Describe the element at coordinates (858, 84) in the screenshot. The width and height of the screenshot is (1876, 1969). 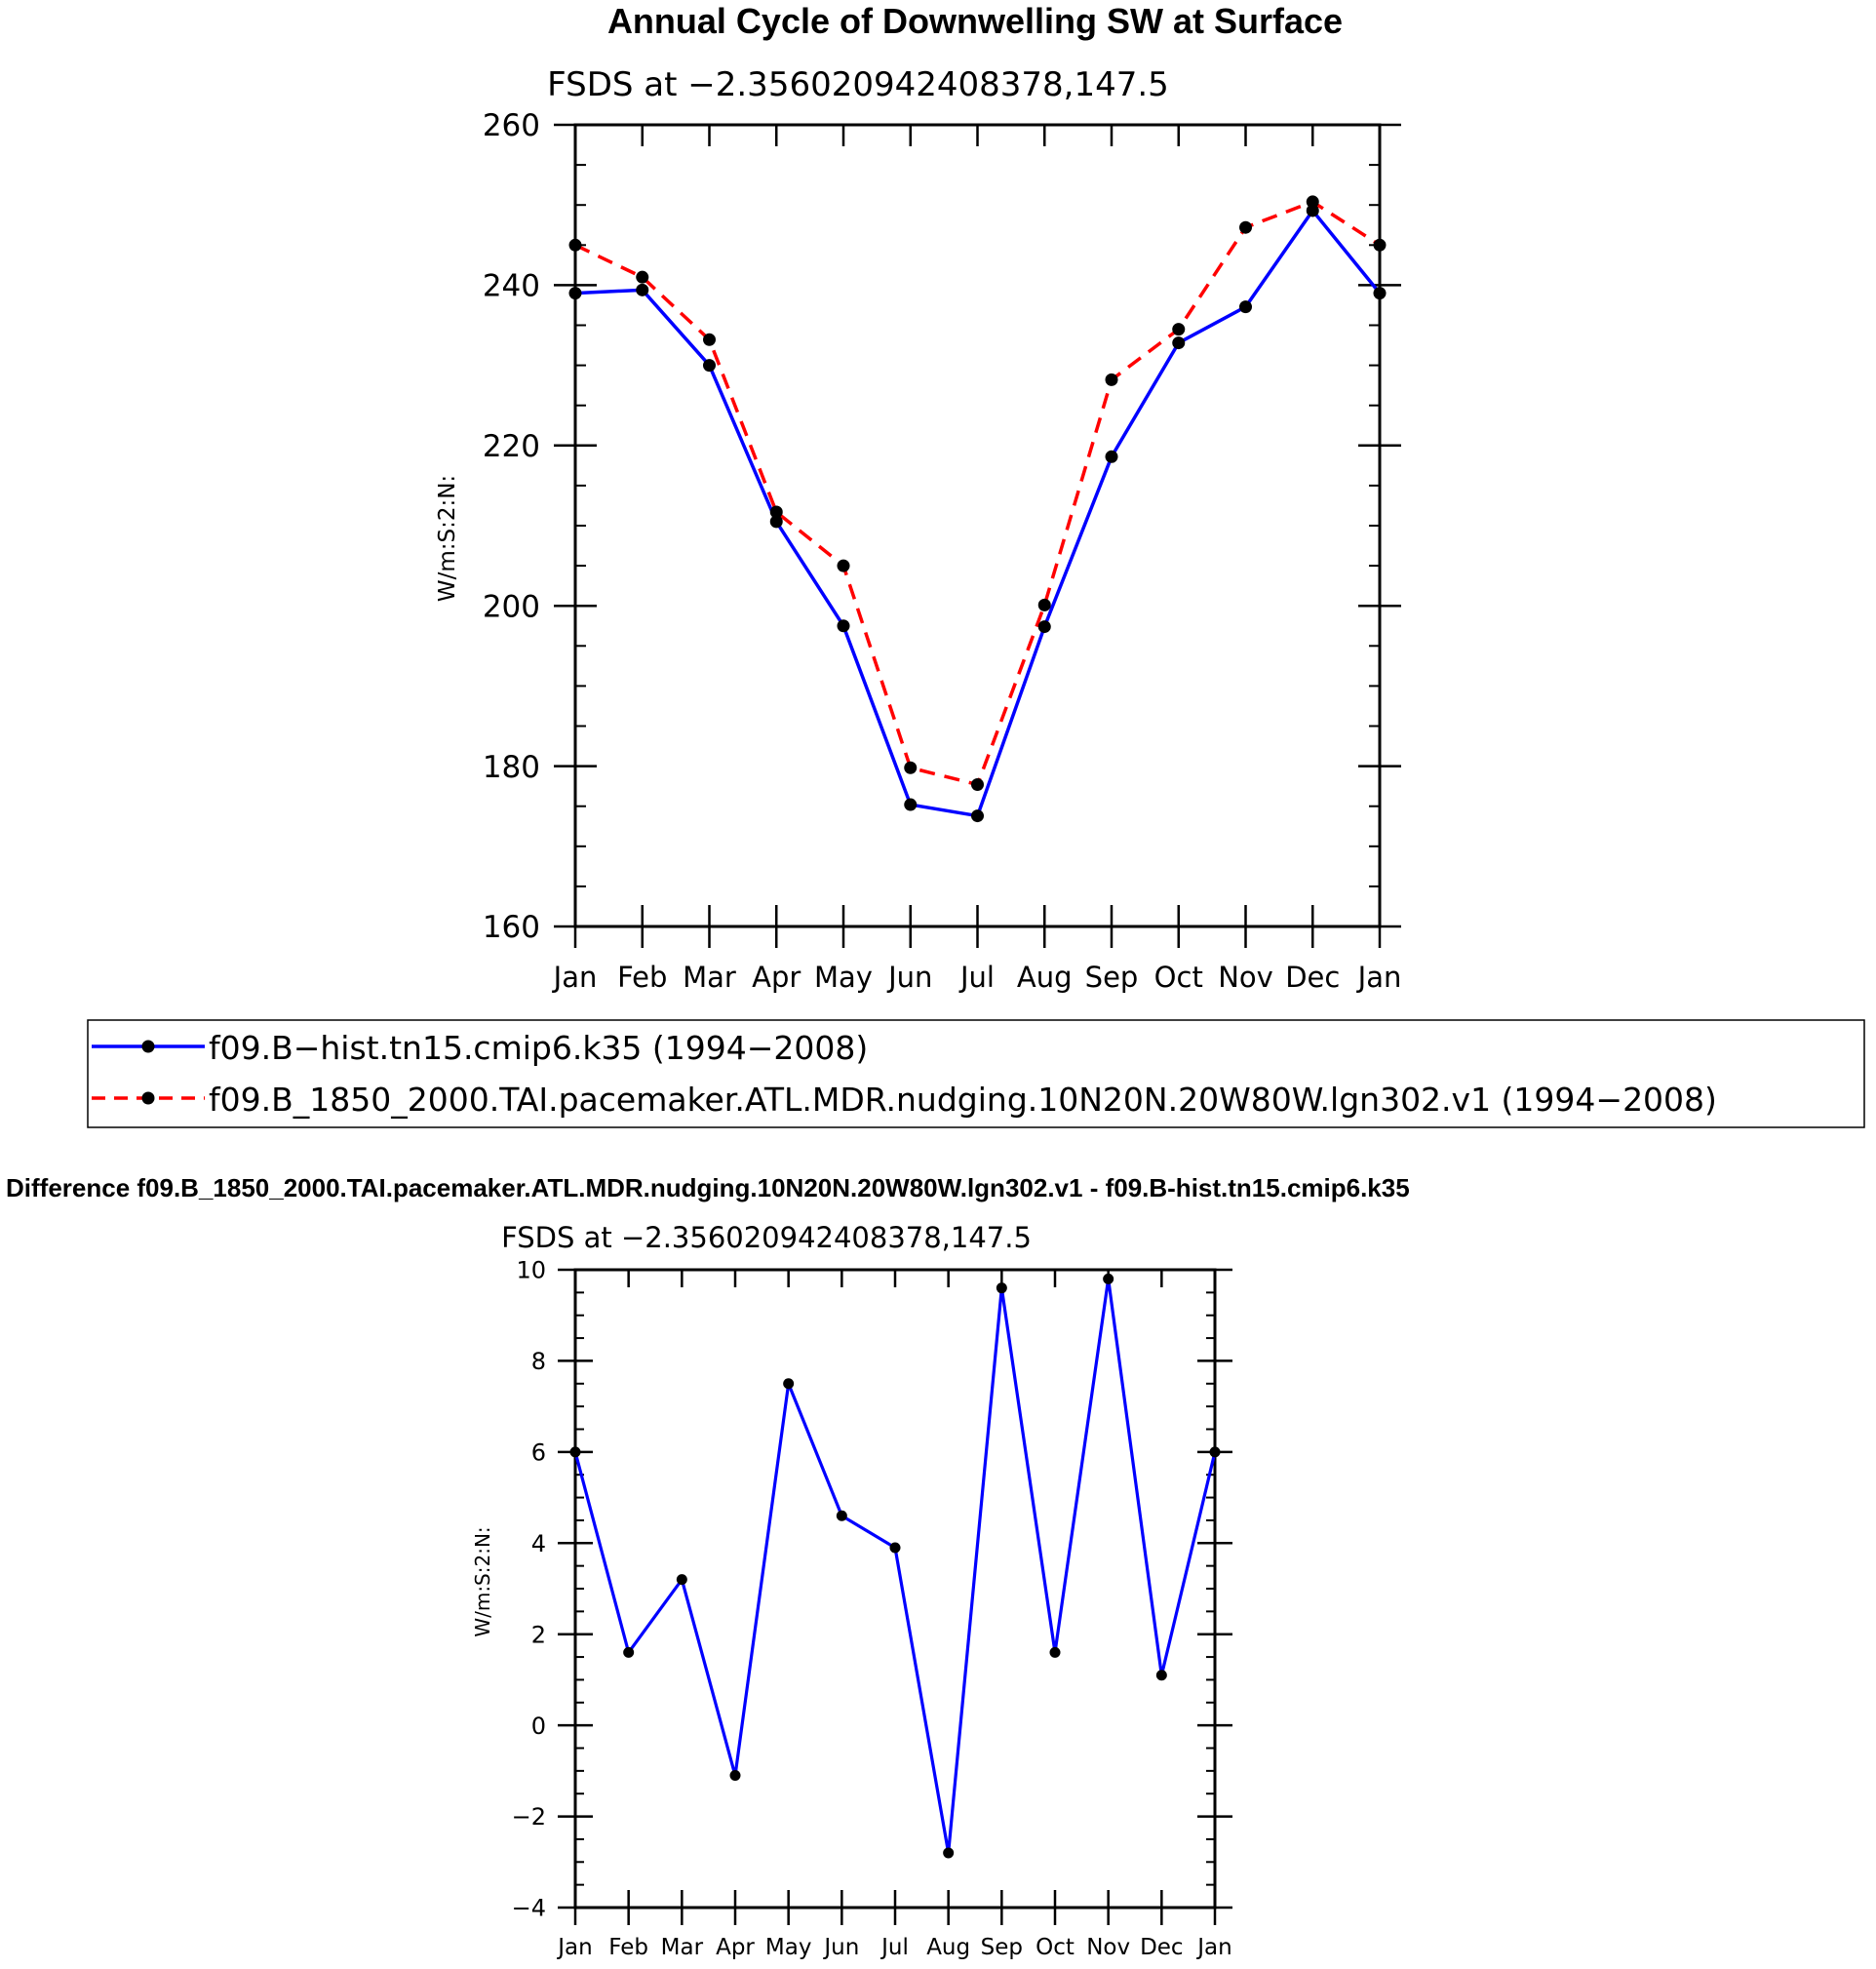
I see `chart-subtitle: FSDS at −2.356020942408378,147.5` at that location.